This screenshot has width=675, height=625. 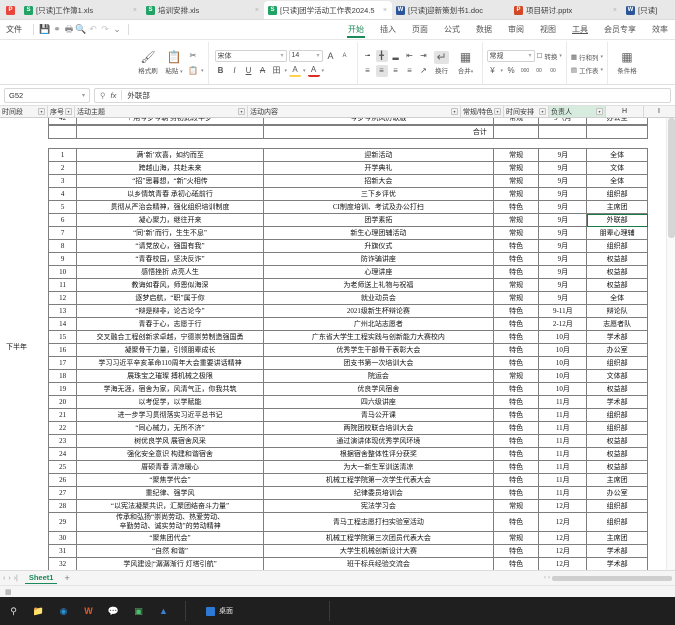 I want to click on column-header-period: 时间段 ▾, so click(x=24, y=111).